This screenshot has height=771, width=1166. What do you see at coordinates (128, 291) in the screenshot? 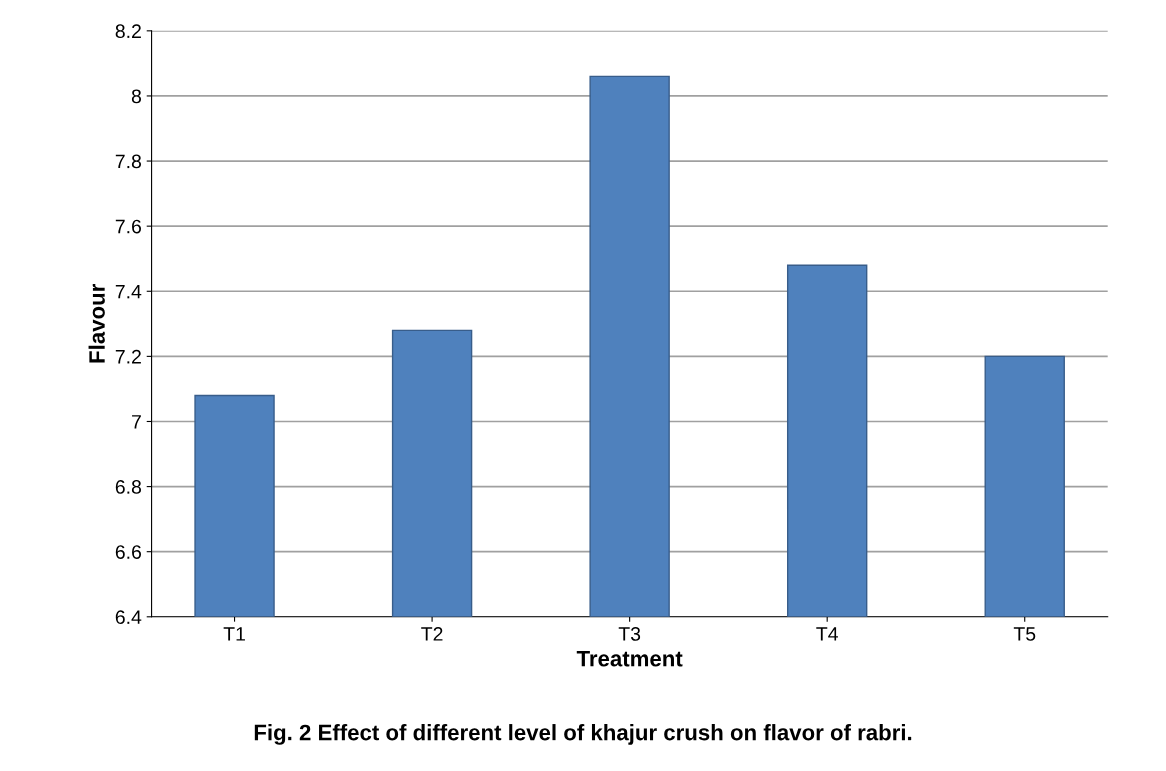
I see `y-tick-label: 7.4` at bounding box center [128, 291].